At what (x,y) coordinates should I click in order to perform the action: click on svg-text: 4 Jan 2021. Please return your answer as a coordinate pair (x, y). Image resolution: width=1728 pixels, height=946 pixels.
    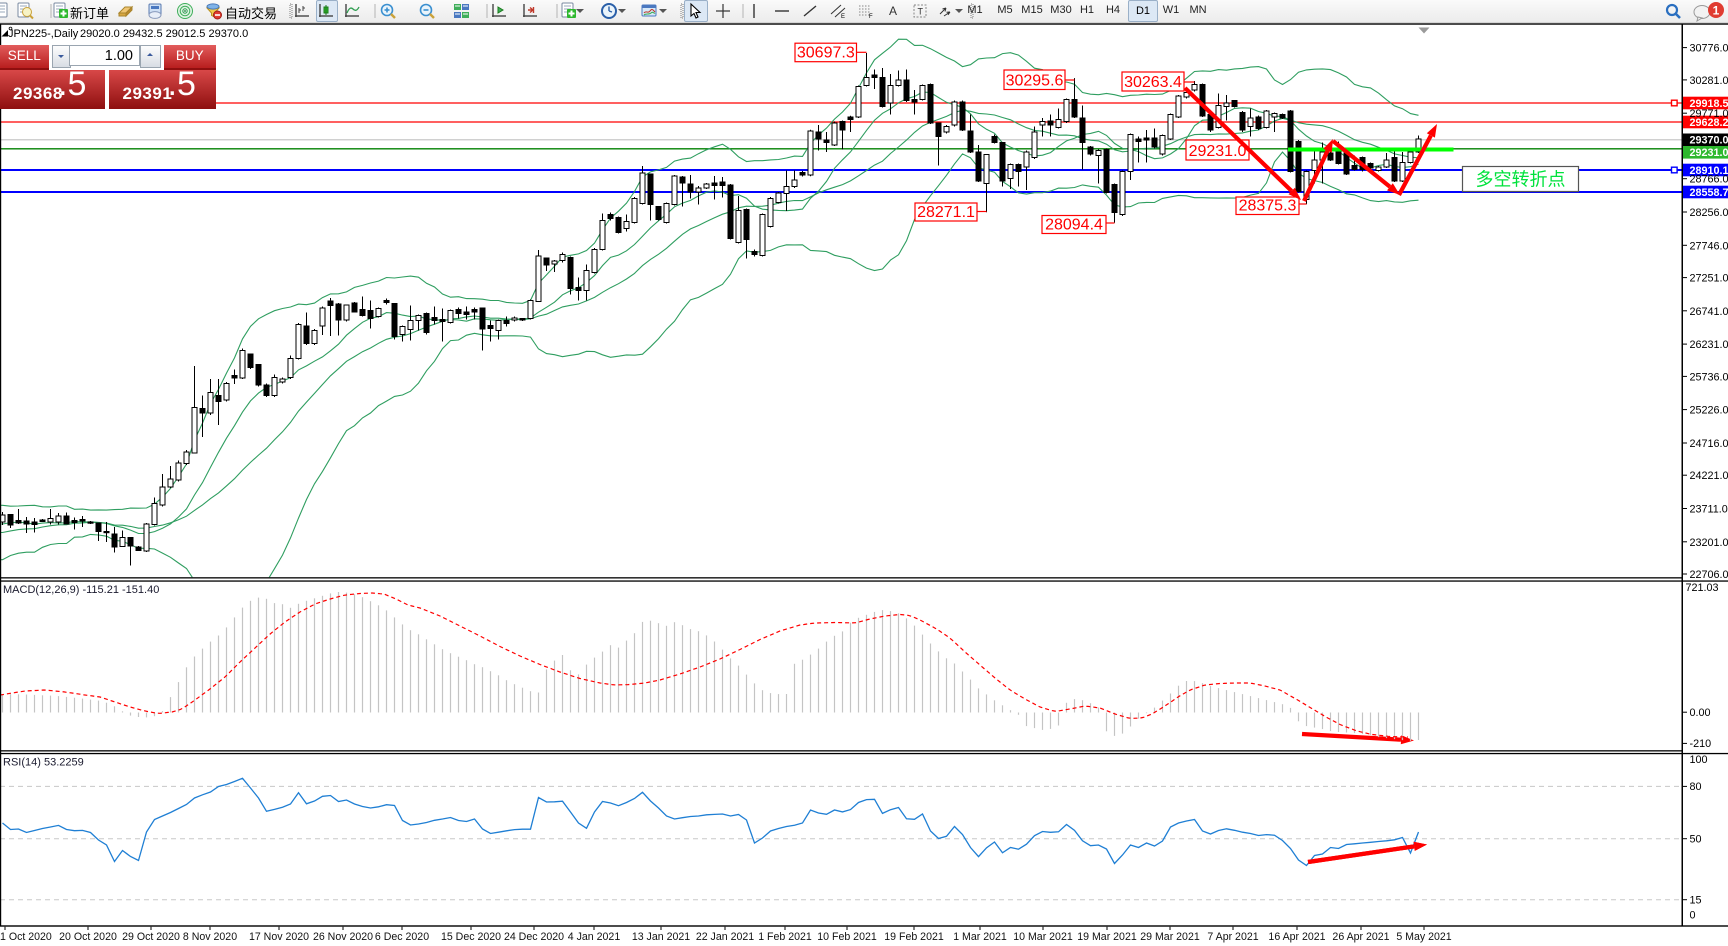
    Looking at the image, I should click on (594, 937).